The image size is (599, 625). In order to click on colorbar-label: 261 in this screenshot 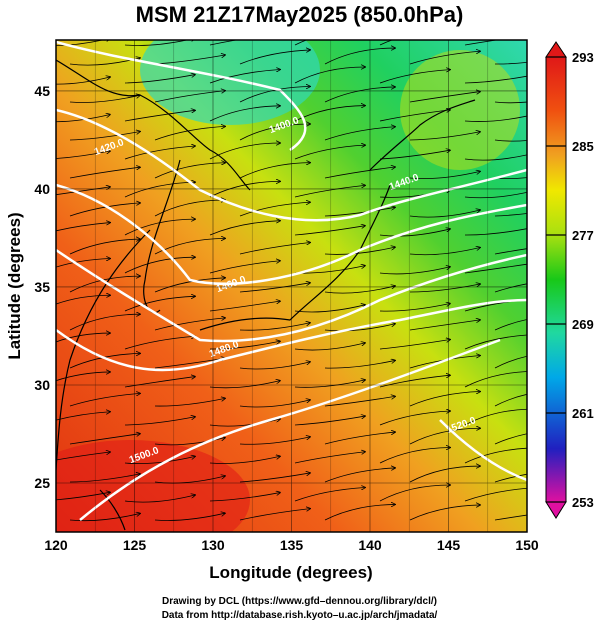, I will do `click(583, 413)`.